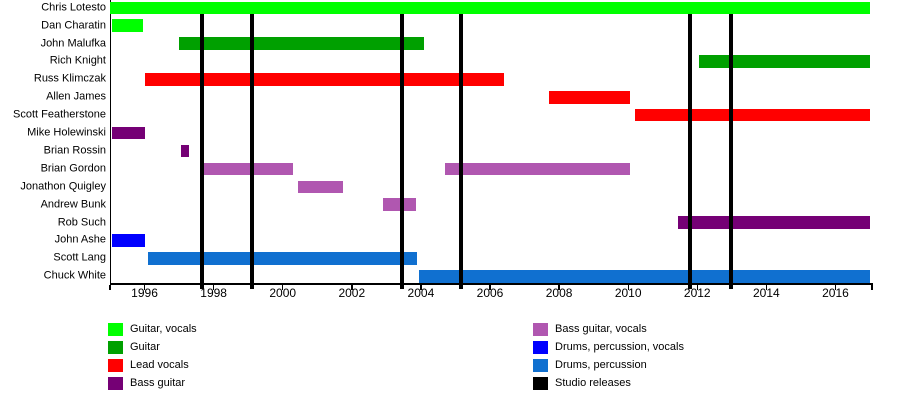 The width and height of the screenshot is (900, 400). I want to click on member-label: Andrew Bunk, so click(73, 204).